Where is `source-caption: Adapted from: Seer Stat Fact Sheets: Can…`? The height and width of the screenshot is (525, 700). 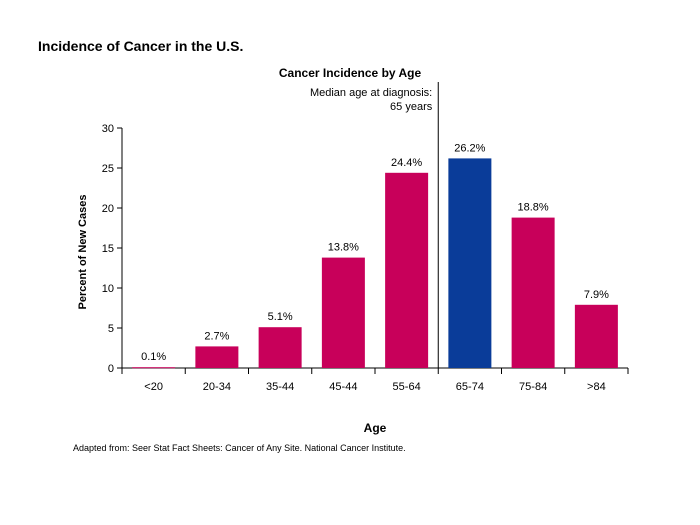 source-caption: Adapted from: Seer Stat Fact Sheets: Can… is located at coordinates (239, 448).